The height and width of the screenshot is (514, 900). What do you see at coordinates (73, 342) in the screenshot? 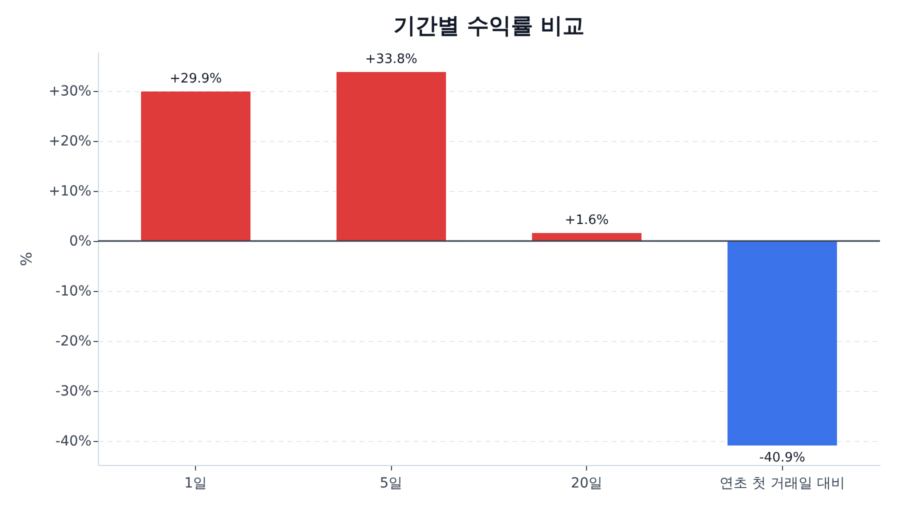
I see `y-tick-label: -20%` at bounding box center [73, 342].